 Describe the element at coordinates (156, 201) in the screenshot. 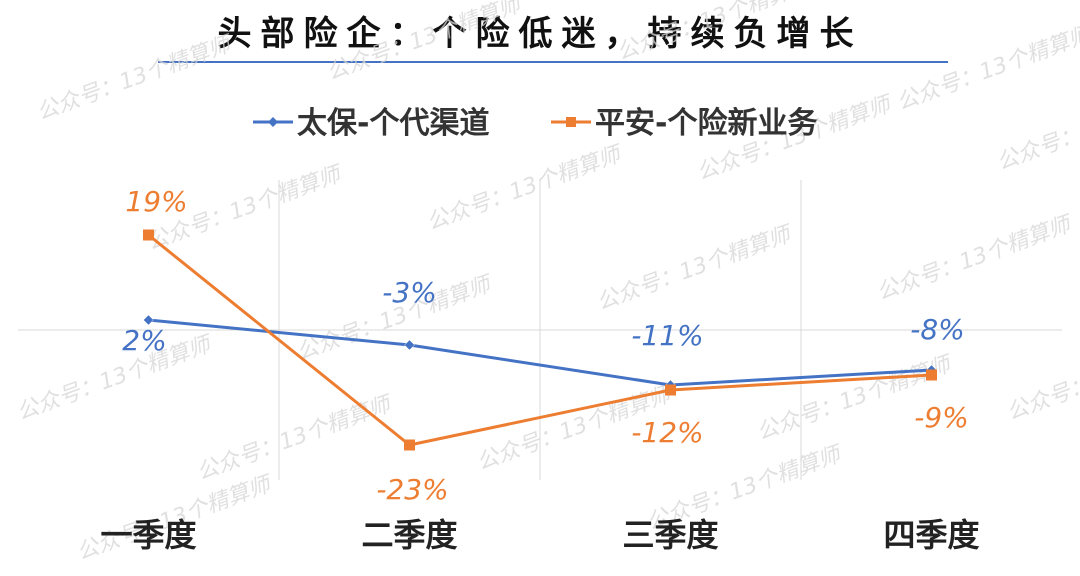

I see `data-label: 19%` at that location.